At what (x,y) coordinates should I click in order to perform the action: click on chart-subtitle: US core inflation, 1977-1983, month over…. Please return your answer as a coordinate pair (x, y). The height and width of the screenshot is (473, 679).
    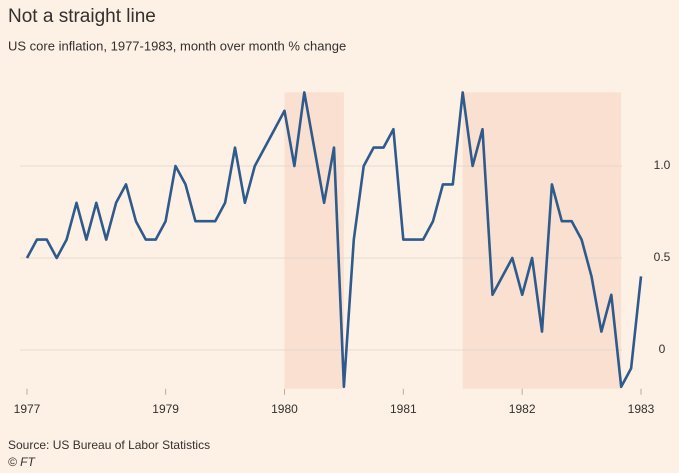
    Looking at the image, I should click on (177, 45).